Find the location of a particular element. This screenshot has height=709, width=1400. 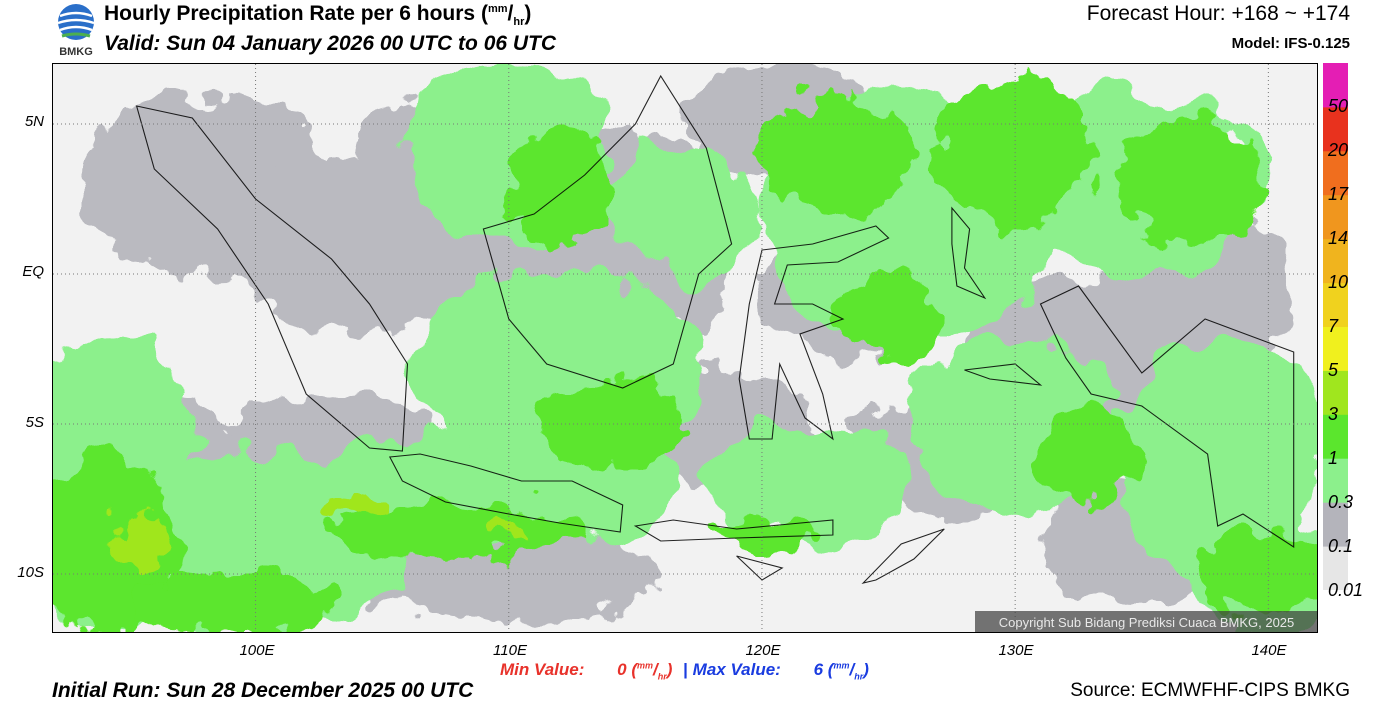

legend-label-9: 17 is located at coordinates (1338, 194).